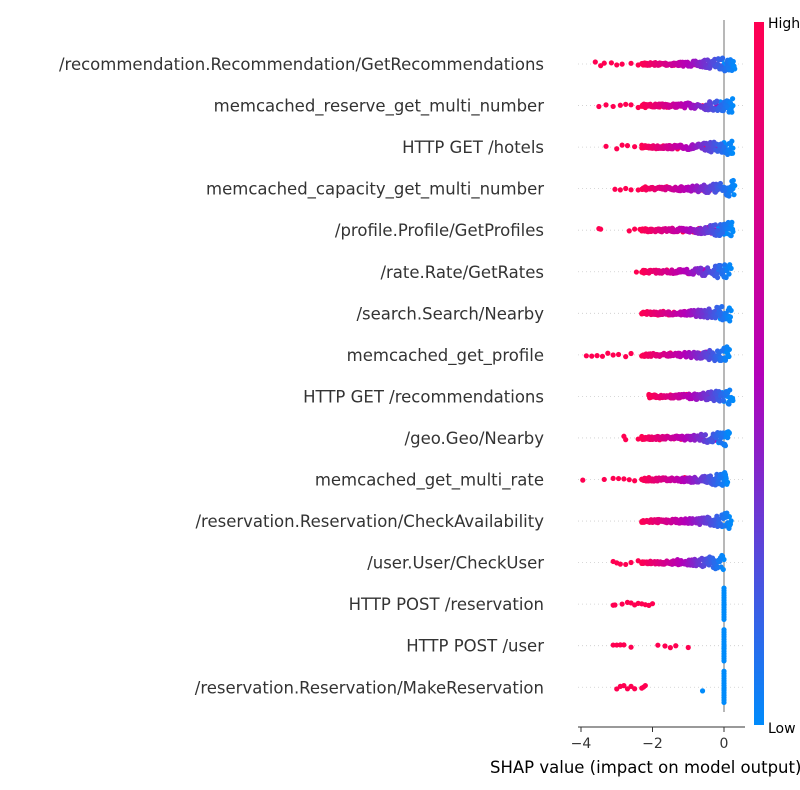 Image resolution: width=800 pixels, height=790 pixels. Describe the element at coordinates (782, 729) in the screenshot. I see `colorbar-low-label: Low` at that location.